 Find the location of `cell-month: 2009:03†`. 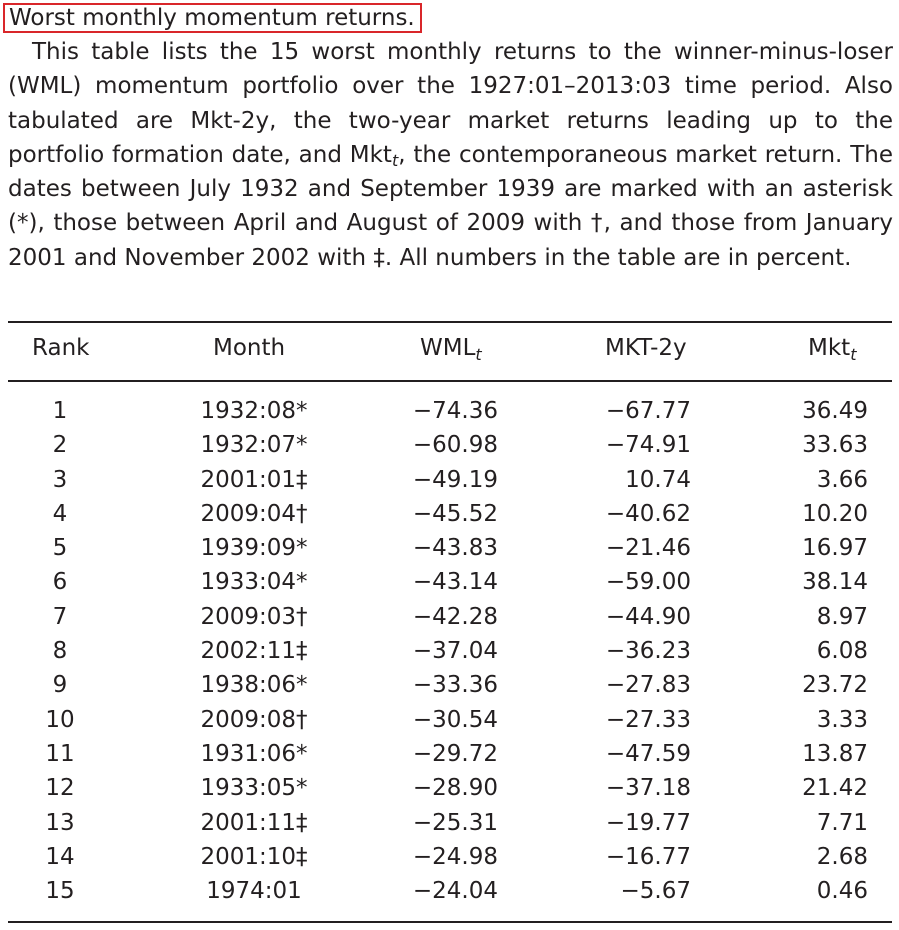

cell-month: 2009:03† is located at coordinates (254, 616).